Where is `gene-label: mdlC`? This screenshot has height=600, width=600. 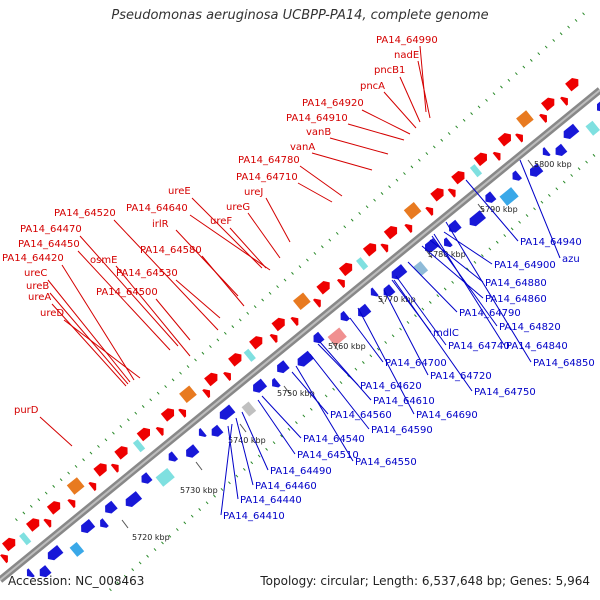 gene-label: mdlC is located at coordinates (446, 333).